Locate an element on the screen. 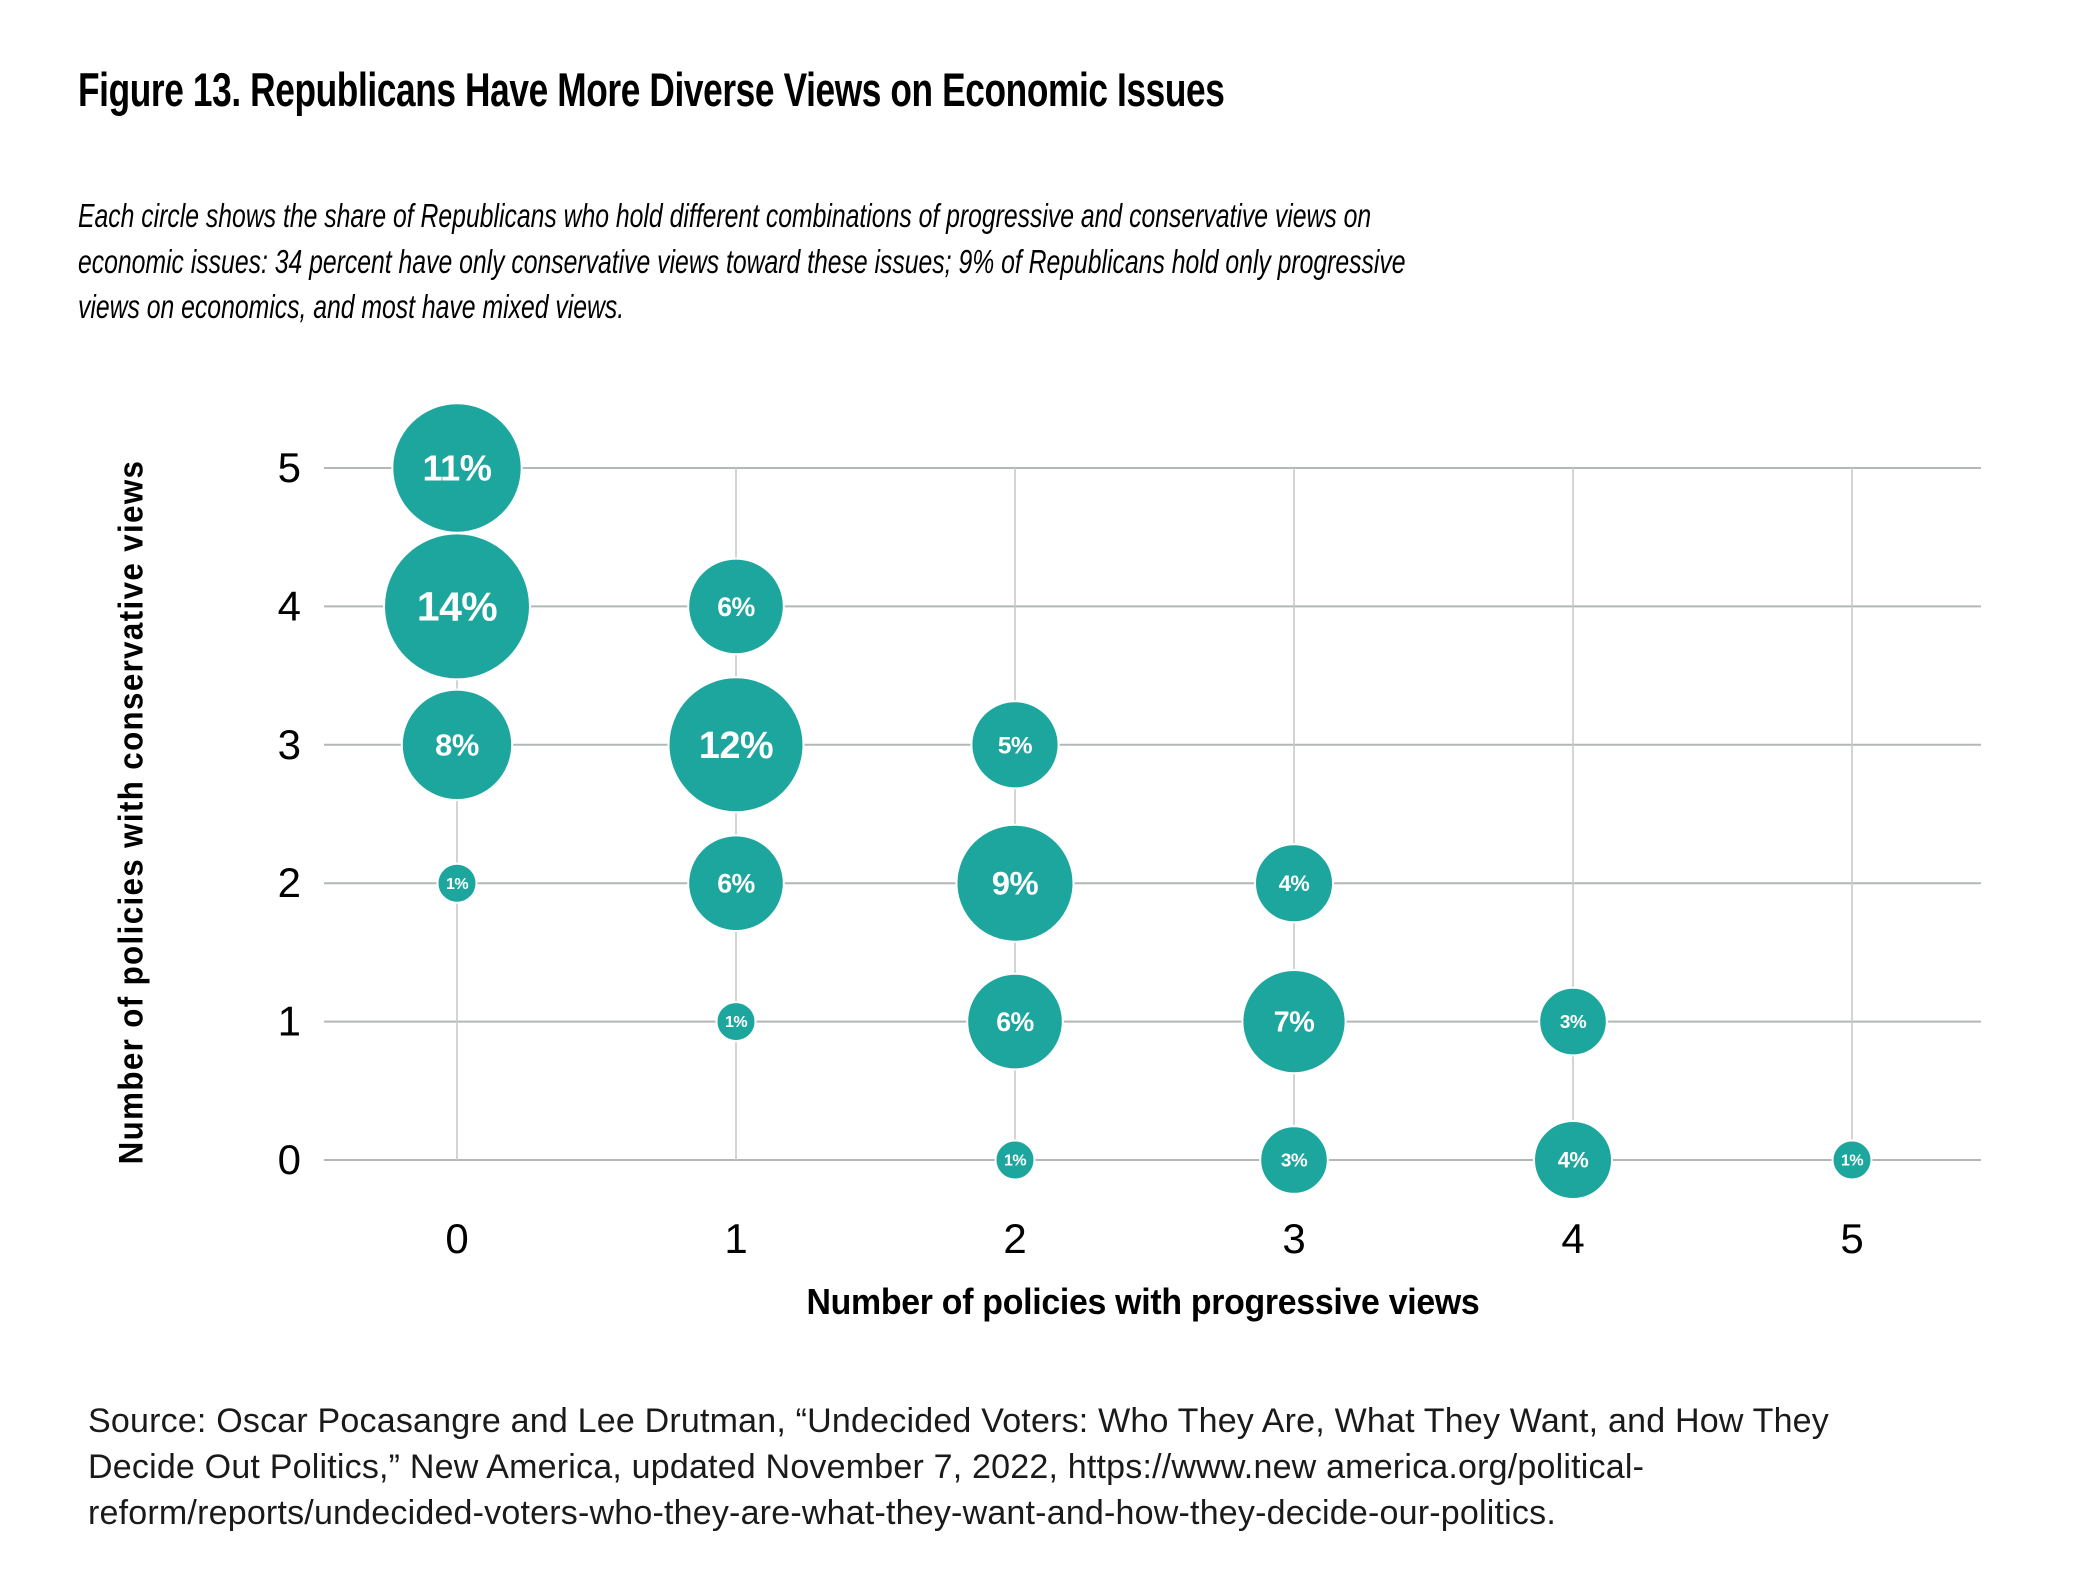 Image resolution: width=2084 pixels, height=1590 pixels. bubble-x2-y3 is located at coordinates (1015, 745).